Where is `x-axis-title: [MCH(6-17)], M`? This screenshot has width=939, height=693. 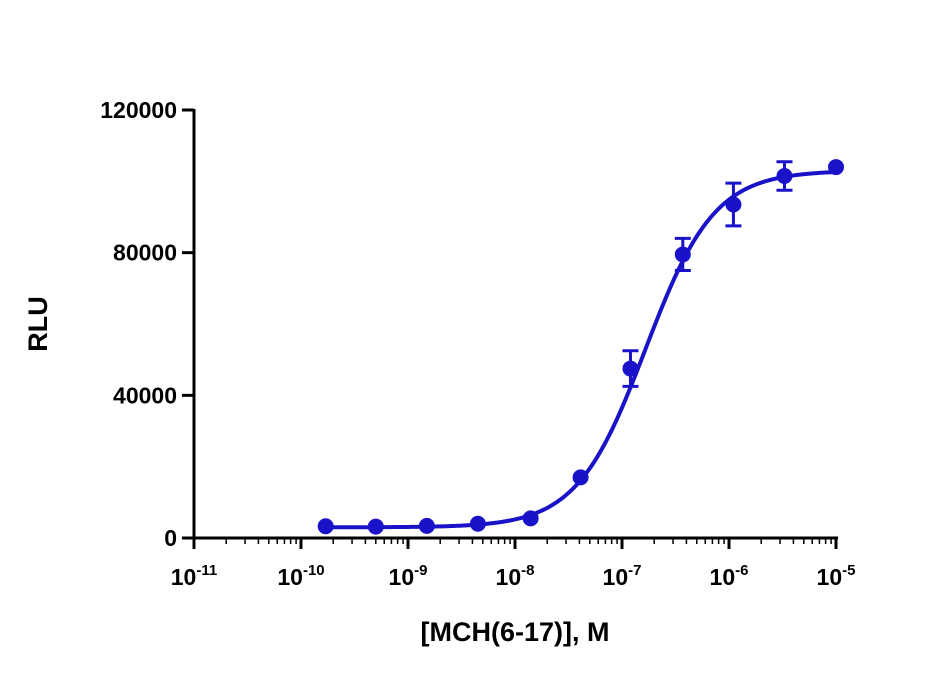 x-axis-title: [MCH(6-17)], M is located at coordinates (515, 632).